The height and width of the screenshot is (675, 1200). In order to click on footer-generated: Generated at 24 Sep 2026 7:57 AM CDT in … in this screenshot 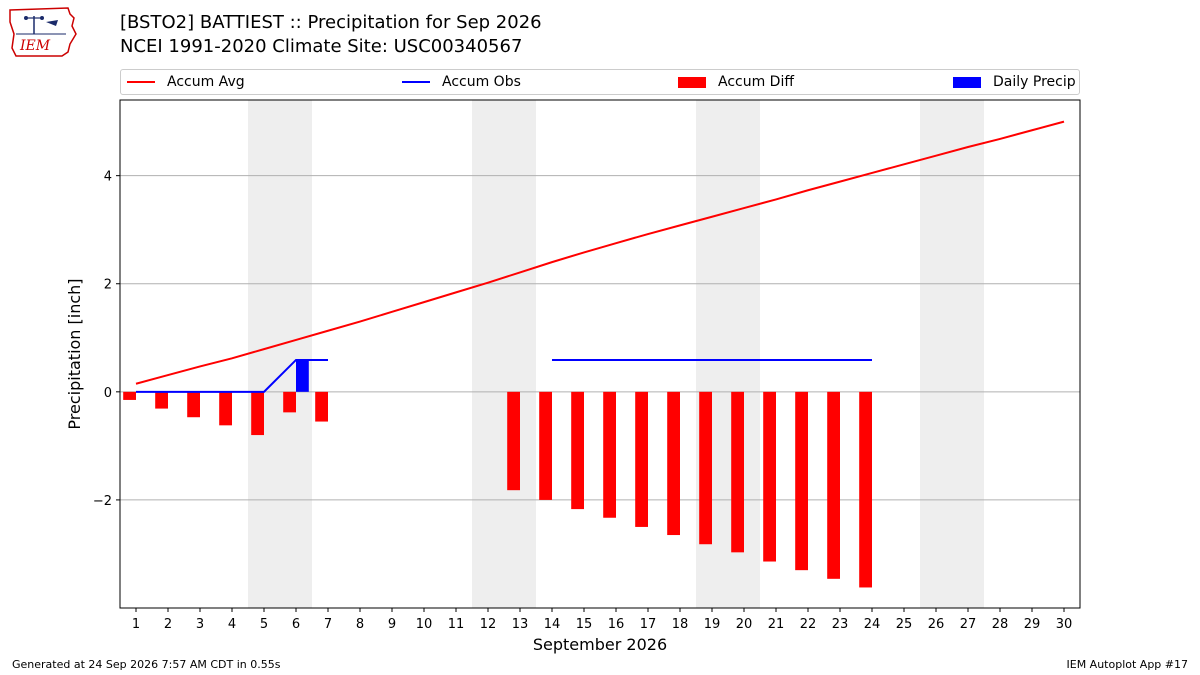, I will do `click(146, 664)`.